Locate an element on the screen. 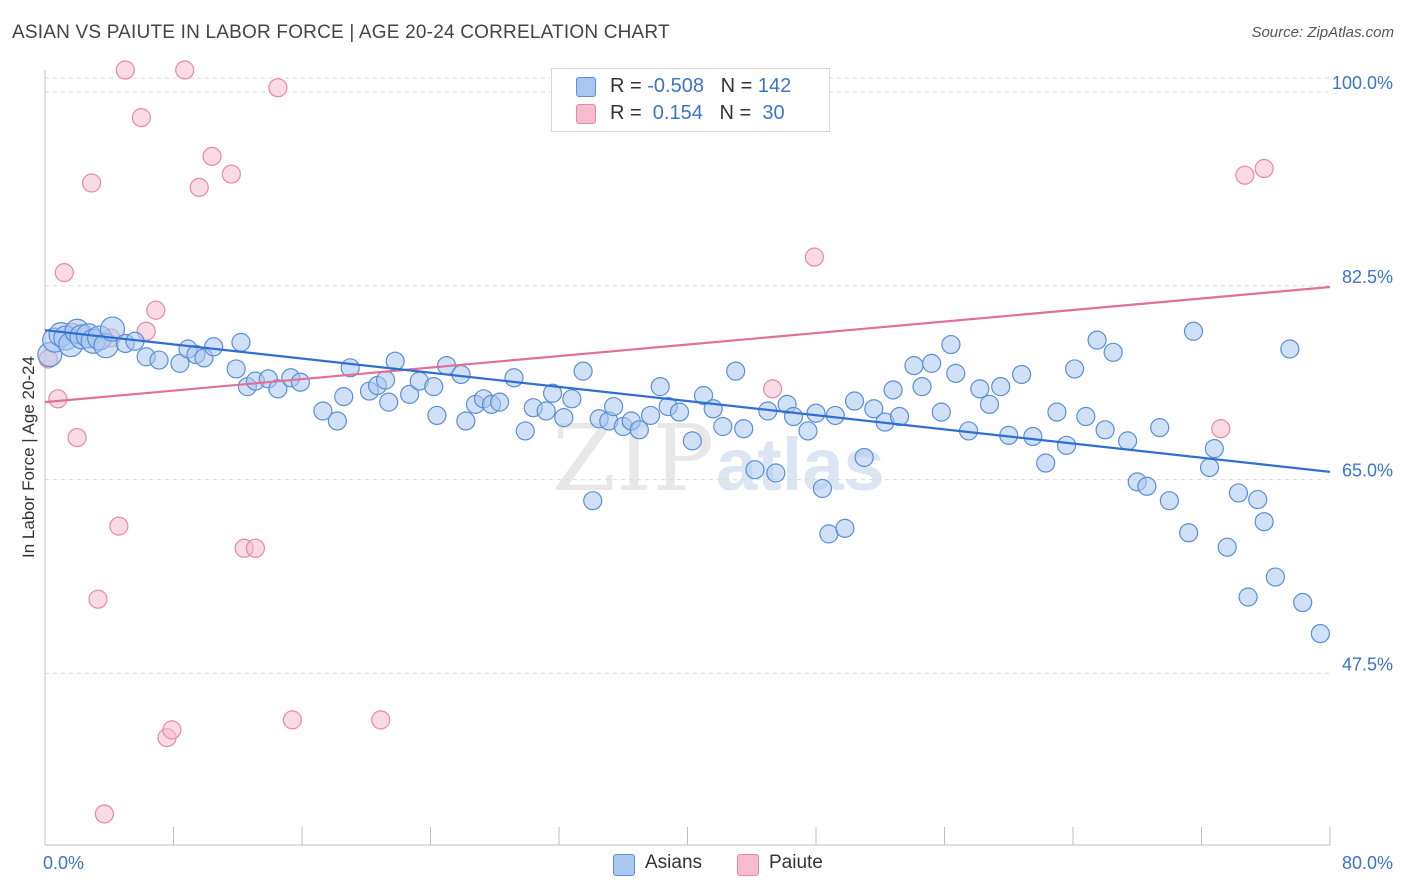 The width and height of the screenshot is (1406, 892). x-tick-label-min: 0.0% is located at coordinates (63, 863).